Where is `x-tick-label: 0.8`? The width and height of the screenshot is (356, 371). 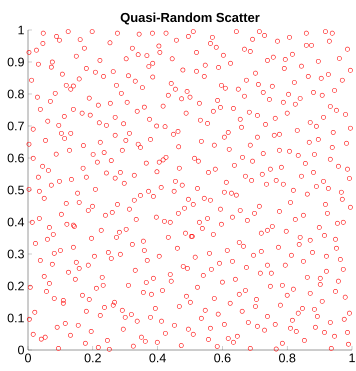 x-tick-label: 0.8 is located at coordinates (287, 358).